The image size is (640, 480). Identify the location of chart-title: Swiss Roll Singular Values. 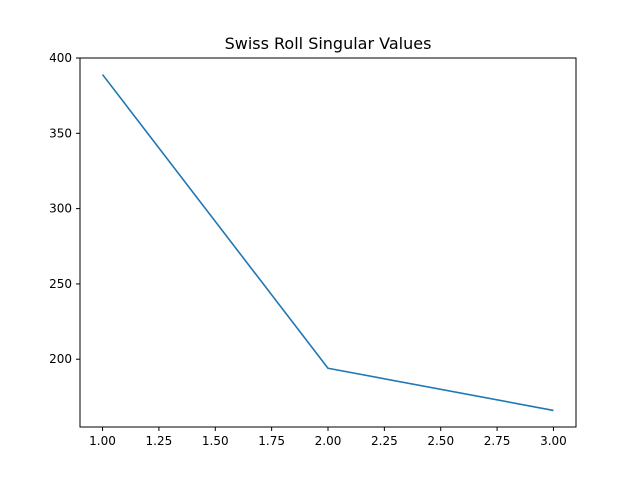
(328, 43).